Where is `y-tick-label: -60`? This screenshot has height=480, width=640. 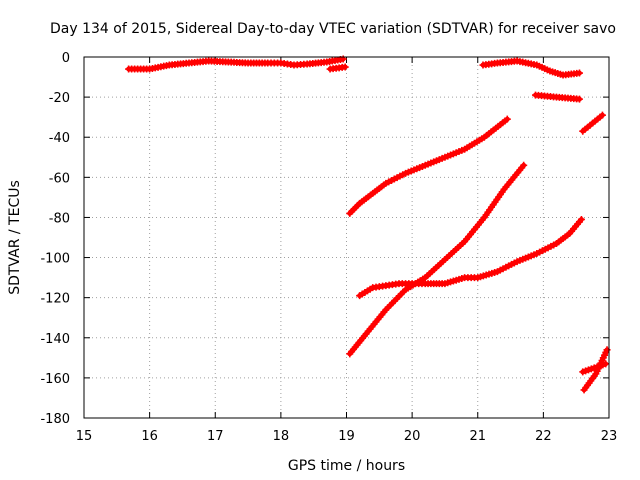 y-tick-label: -60 is located at coordinates (59, 178).